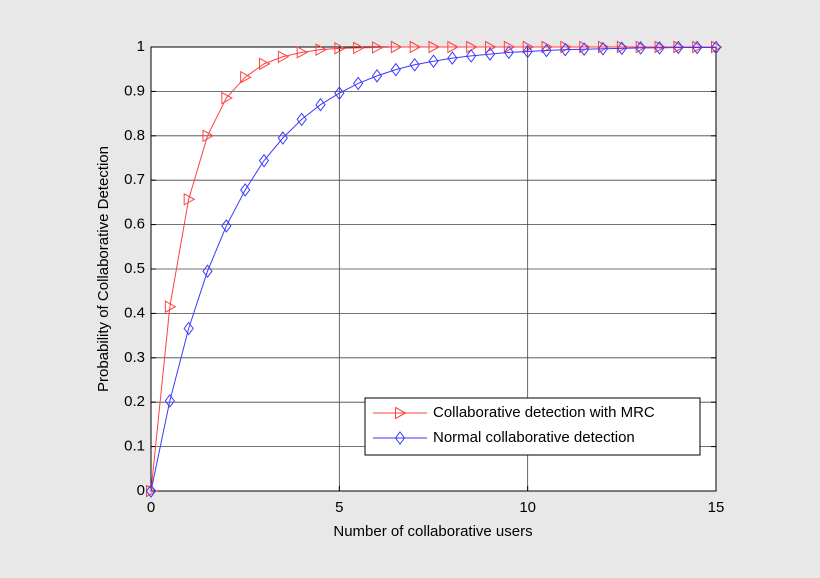 This screenshot has width=820, height=578. Describe the element at coordinates (134, 401) in the screenshot. I see `y-tick-label: 0.2` at that location.